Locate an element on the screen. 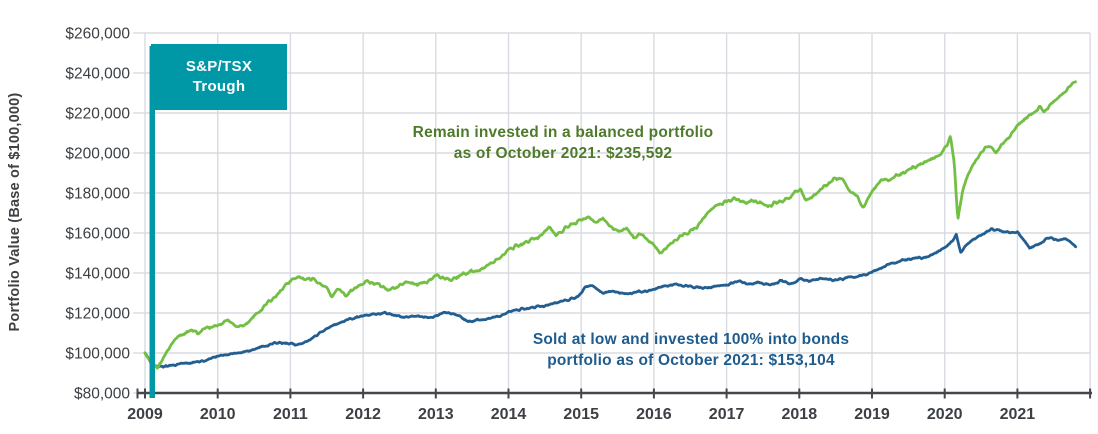 The height and width of the screenshot is (434, 1098). y-tick-label: $140,000 is located at coordinates (97, 274).